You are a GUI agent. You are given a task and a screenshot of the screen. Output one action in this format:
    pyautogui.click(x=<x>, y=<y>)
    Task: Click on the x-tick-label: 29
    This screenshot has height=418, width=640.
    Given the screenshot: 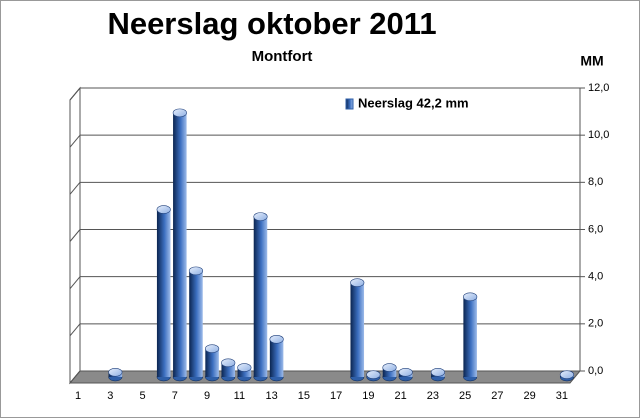 What is the action you would take?
    pyautogui.click(x=530, y=396)
    